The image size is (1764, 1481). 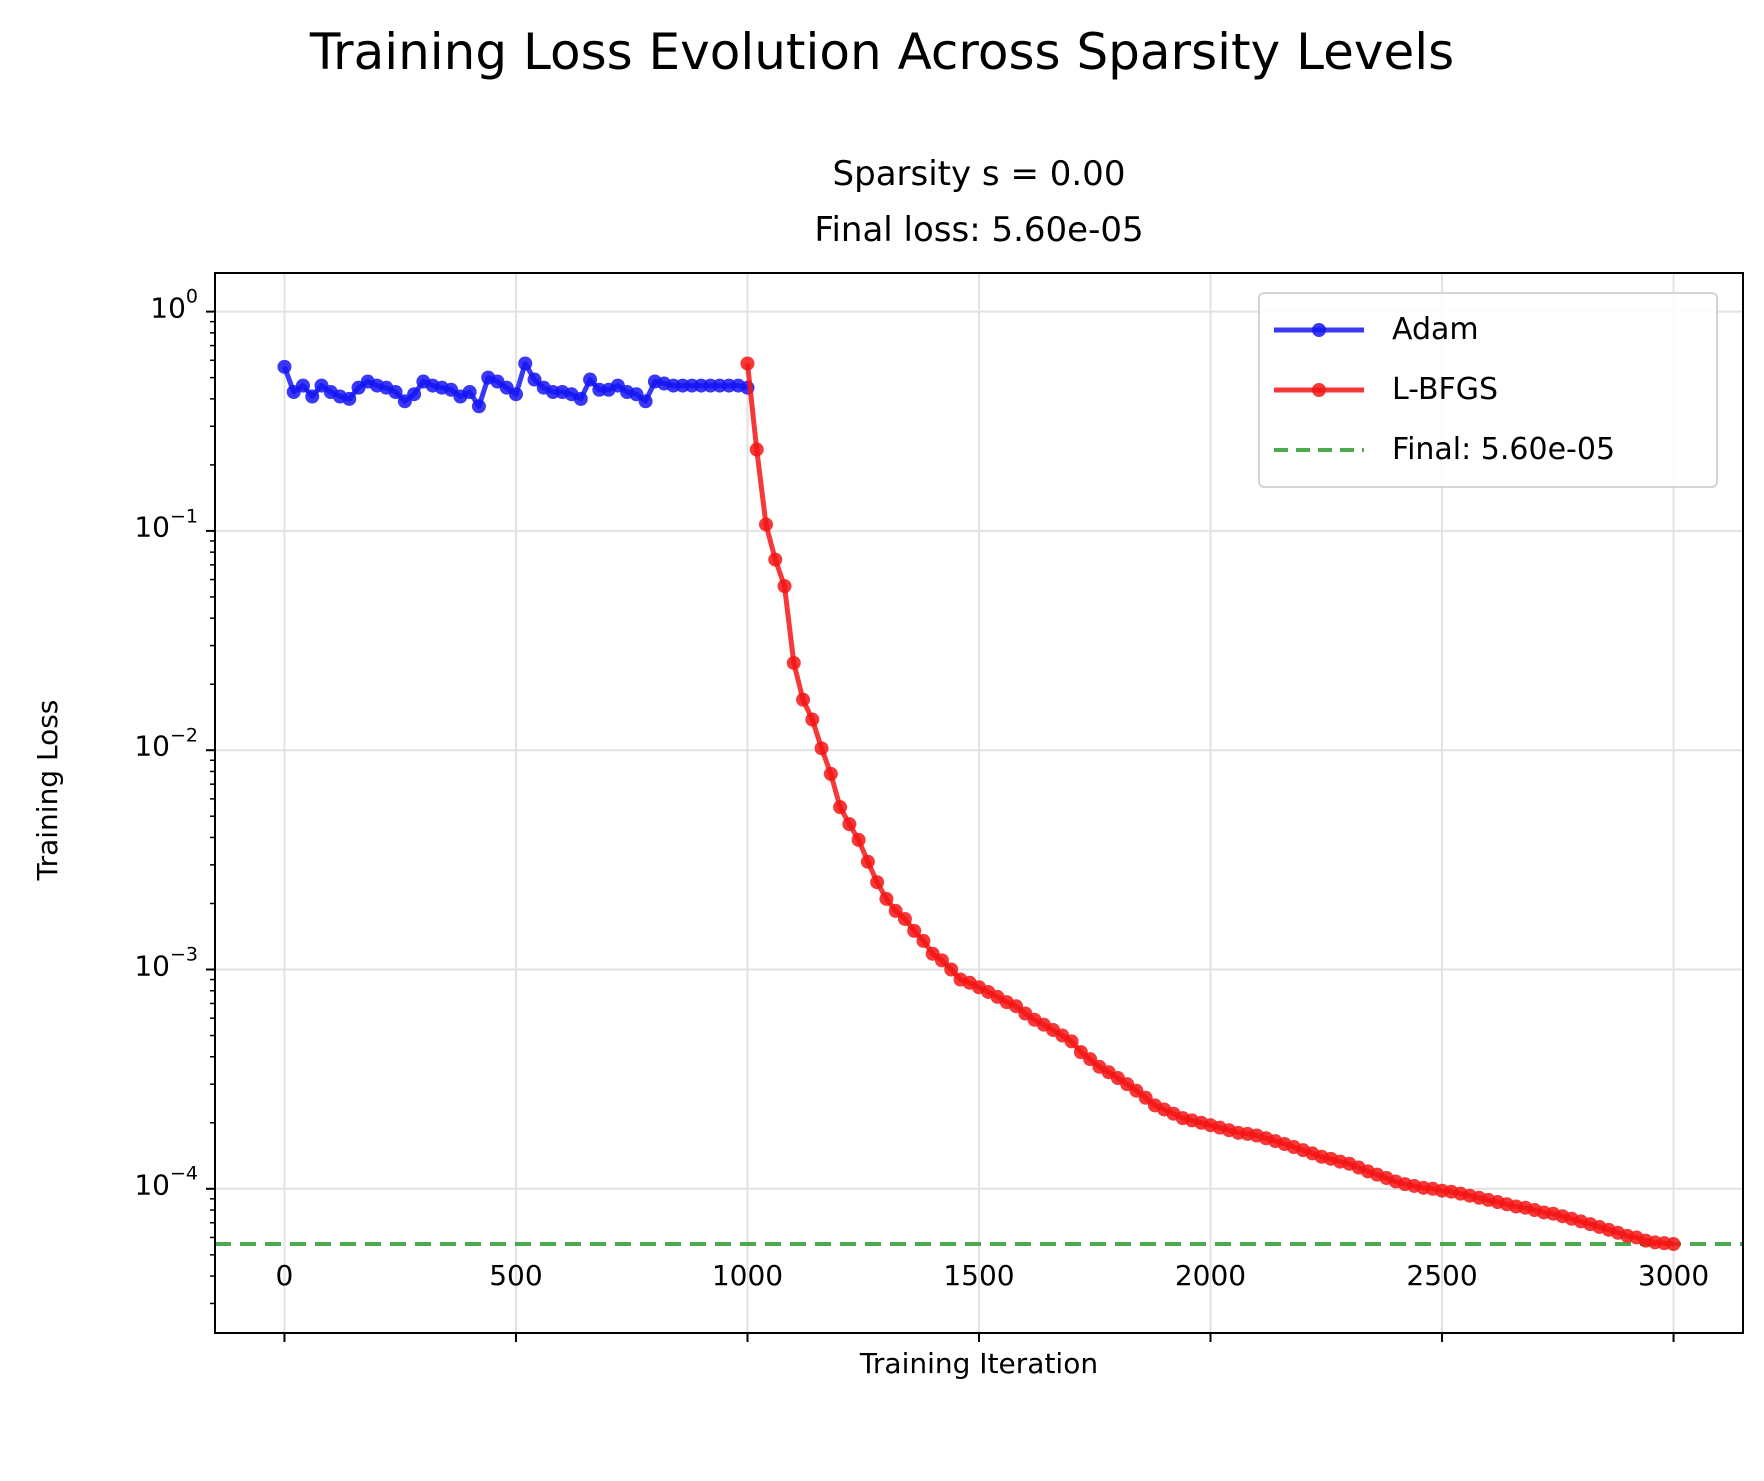 What do you see at coordinates (166, 1182) in the screenshot?
I see `y-tick-label: 10⁻⁴` at bounding box center [166, 1182].